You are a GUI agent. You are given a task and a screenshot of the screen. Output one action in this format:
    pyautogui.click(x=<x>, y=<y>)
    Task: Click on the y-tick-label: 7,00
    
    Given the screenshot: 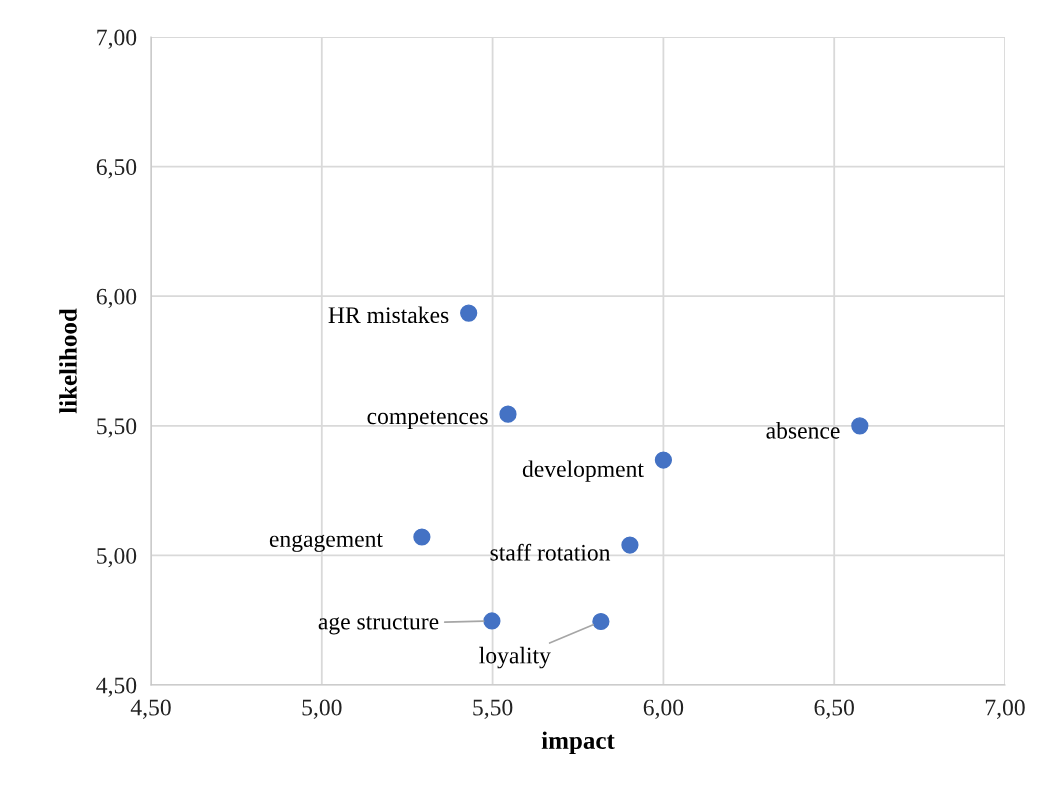 What is the action you would take?
    pyautogui.click(x=117, y=39)
    